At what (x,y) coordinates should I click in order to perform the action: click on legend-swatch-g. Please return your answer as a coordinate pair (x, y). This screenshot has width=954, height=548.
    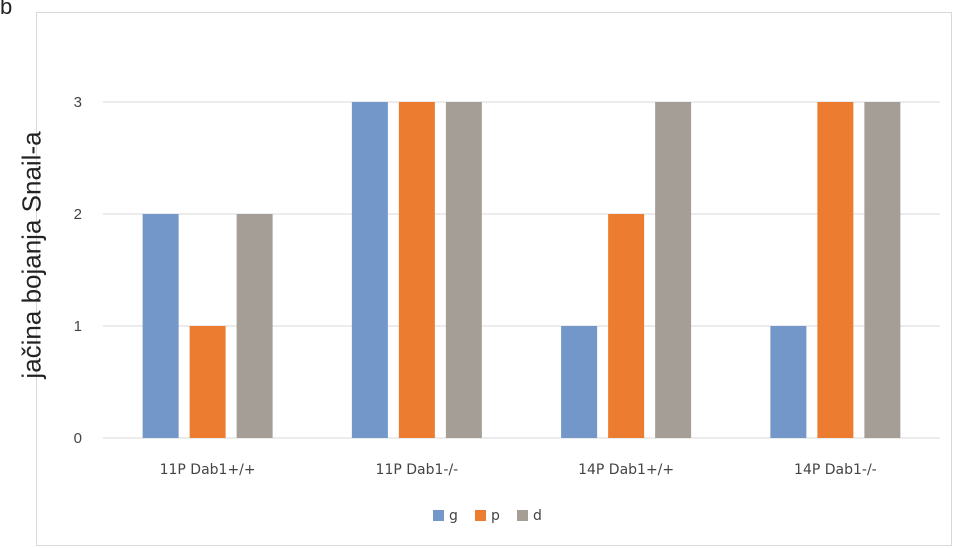
    Looking at the image, I should click on (438, 515).